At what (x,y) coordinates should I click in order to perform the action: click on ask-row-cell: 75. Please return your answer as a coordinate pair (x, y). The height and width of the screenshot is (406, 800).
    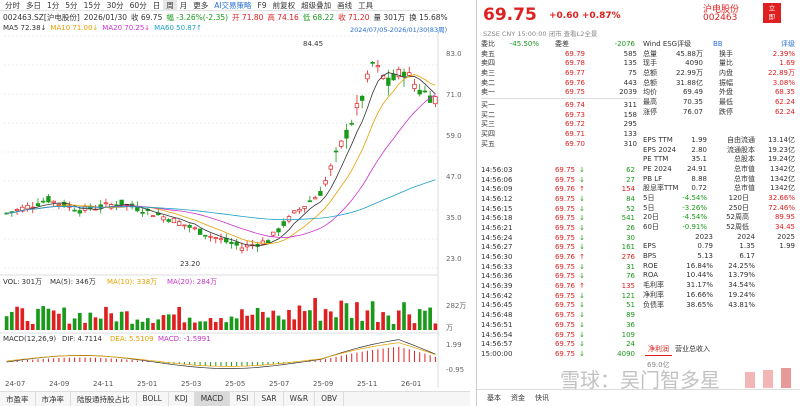
    Looking at the image, I should click on (632, 72).